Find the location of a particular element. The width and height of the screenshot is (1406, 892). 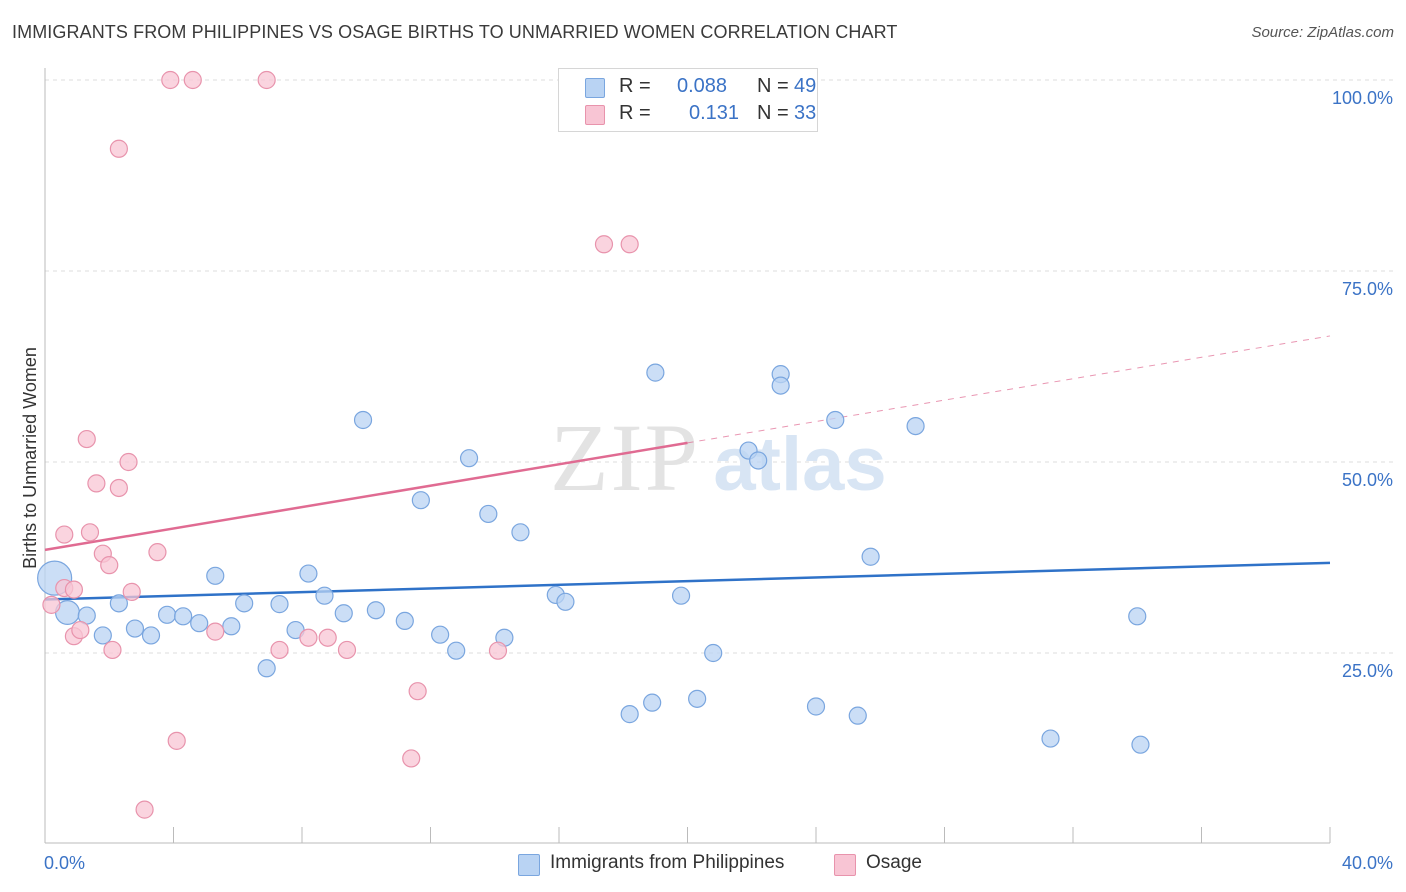

legend-swatch-blue is located at coordinates (529, 865).